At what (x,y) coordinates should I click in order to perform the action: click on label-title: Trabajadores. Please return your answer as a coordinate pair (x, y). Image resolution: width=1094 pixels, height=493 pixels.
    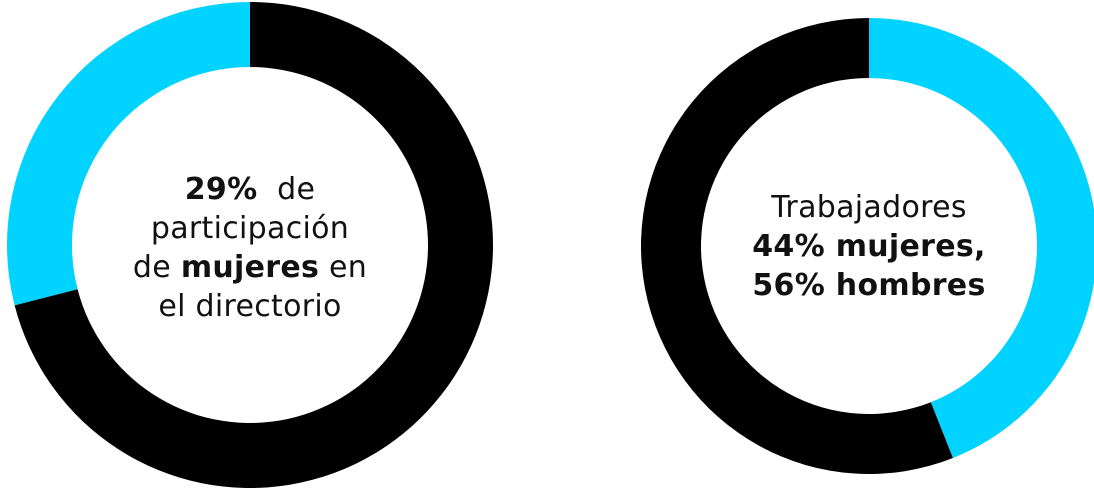
    Looking at the image, I should click on (869, 207).